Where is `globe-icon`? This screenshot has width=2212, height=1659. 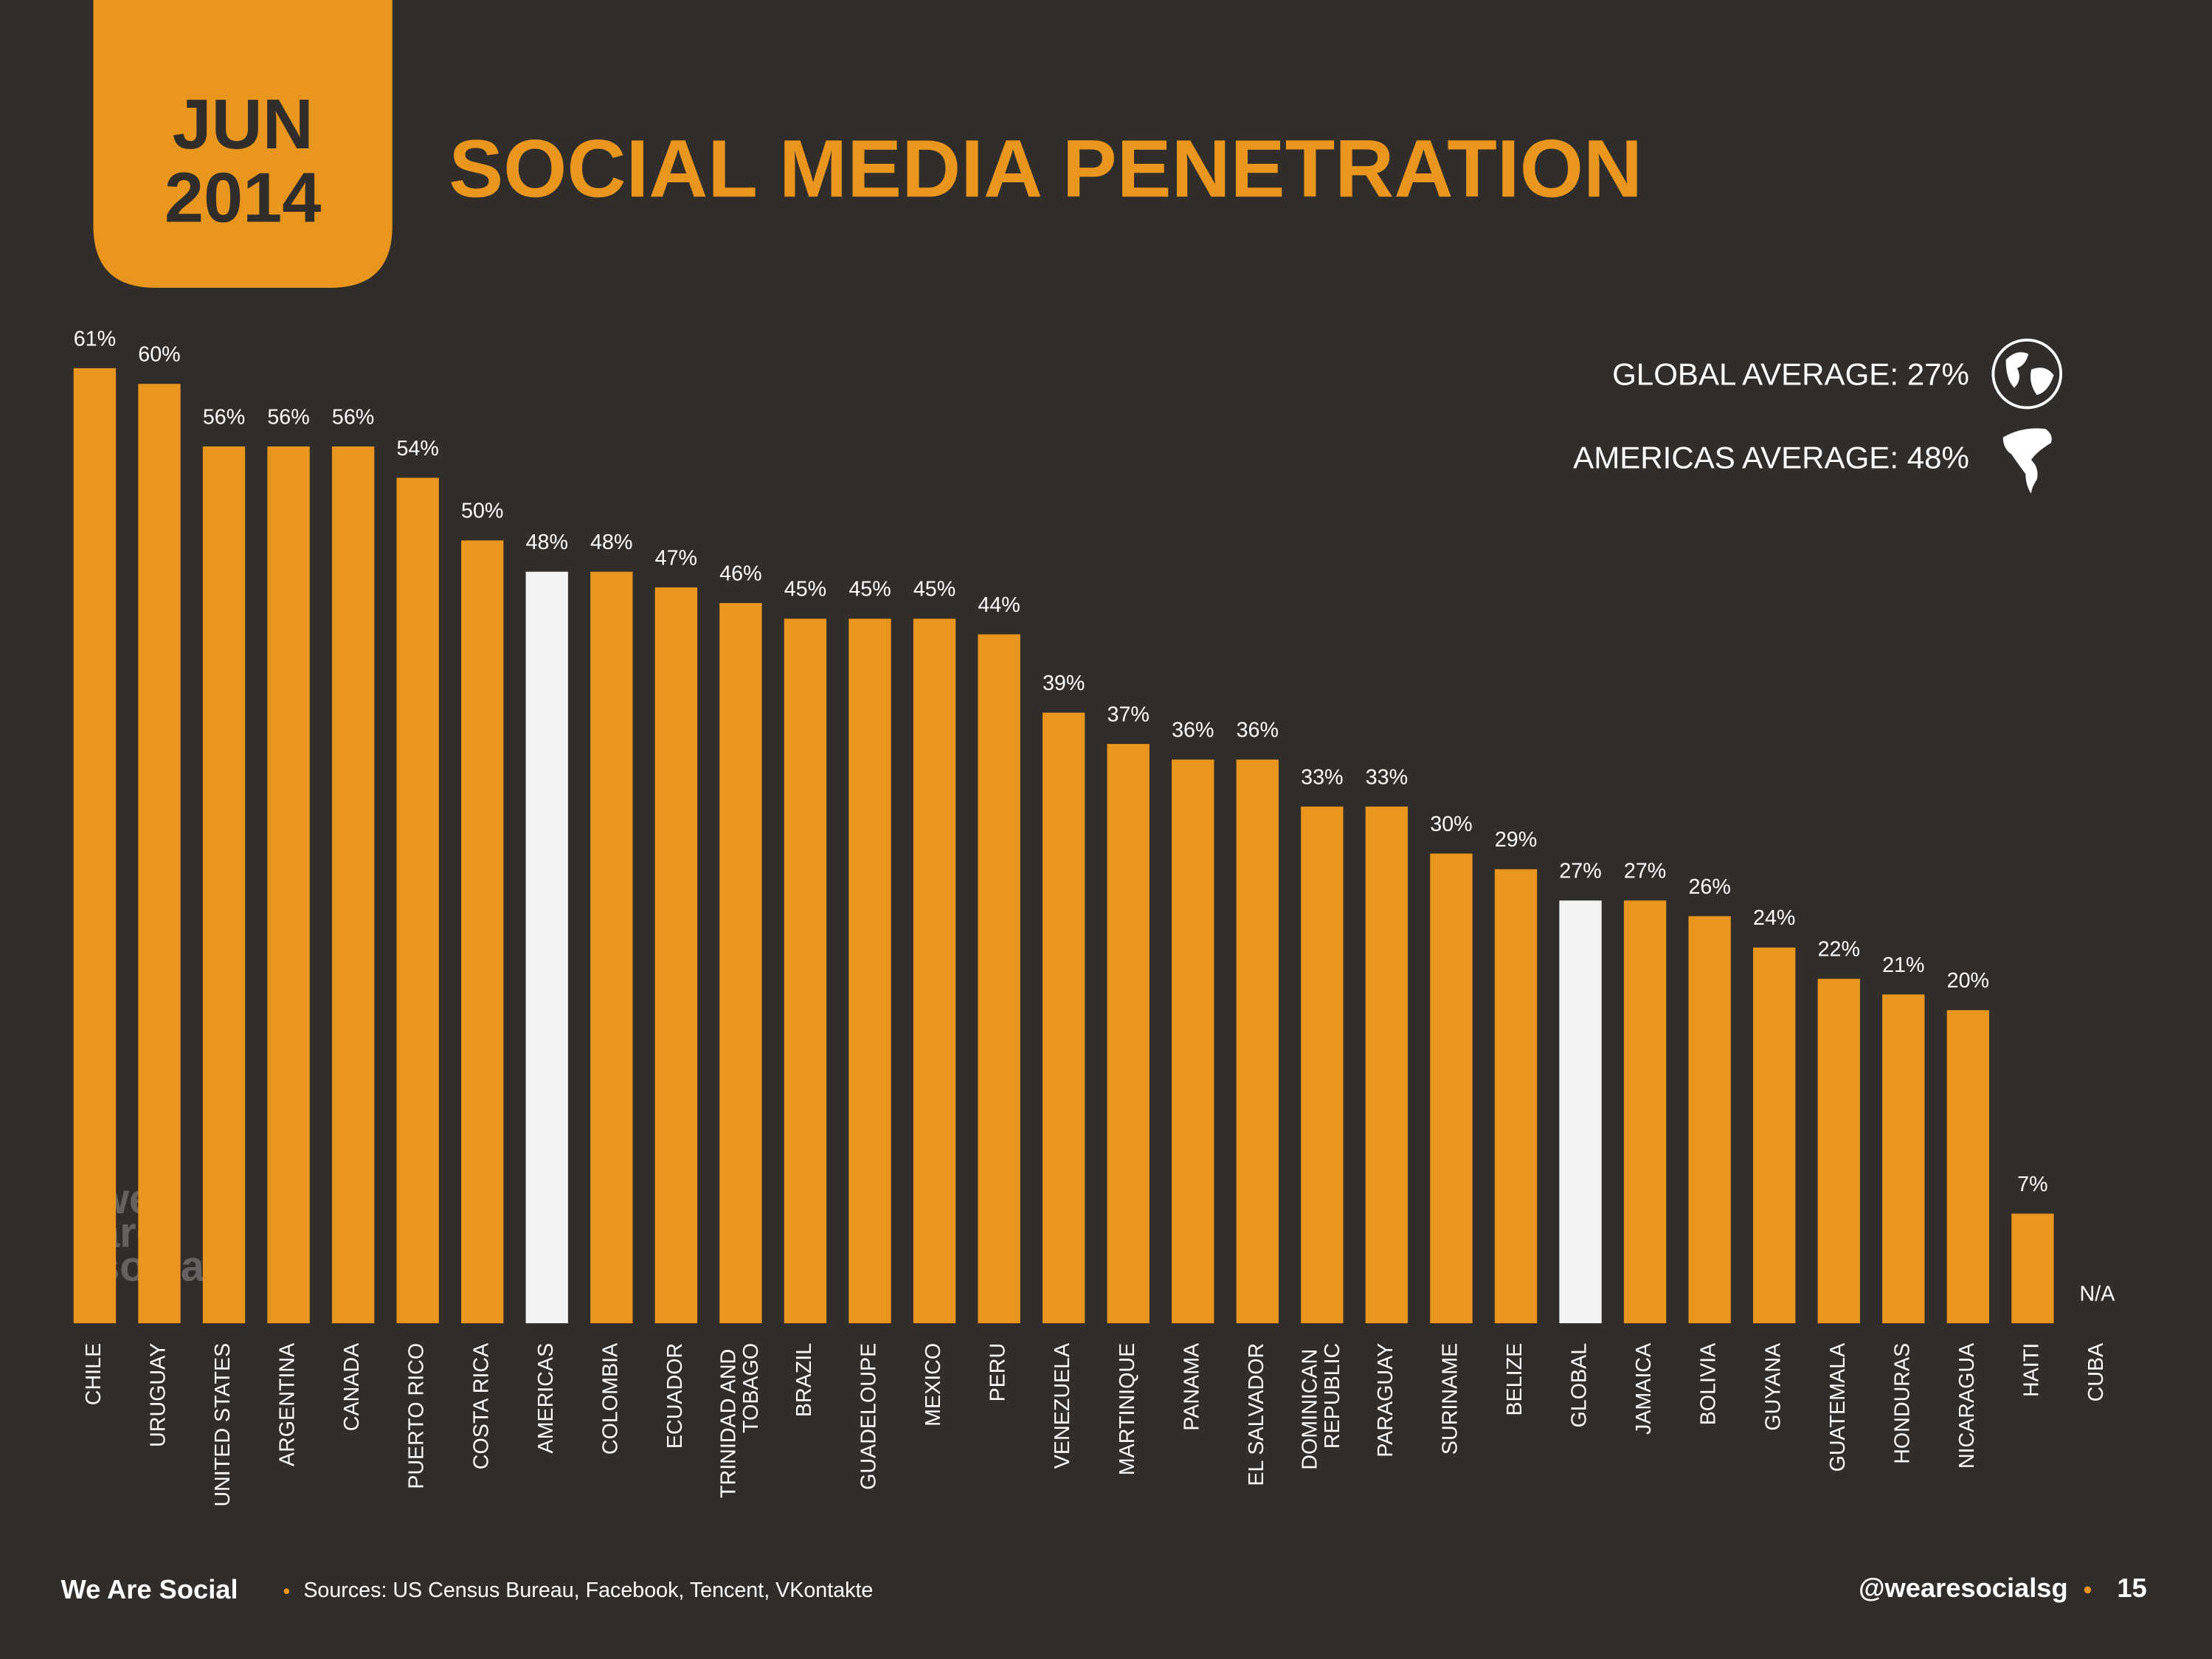
globe-icon is located at coordinates (2027, 374).